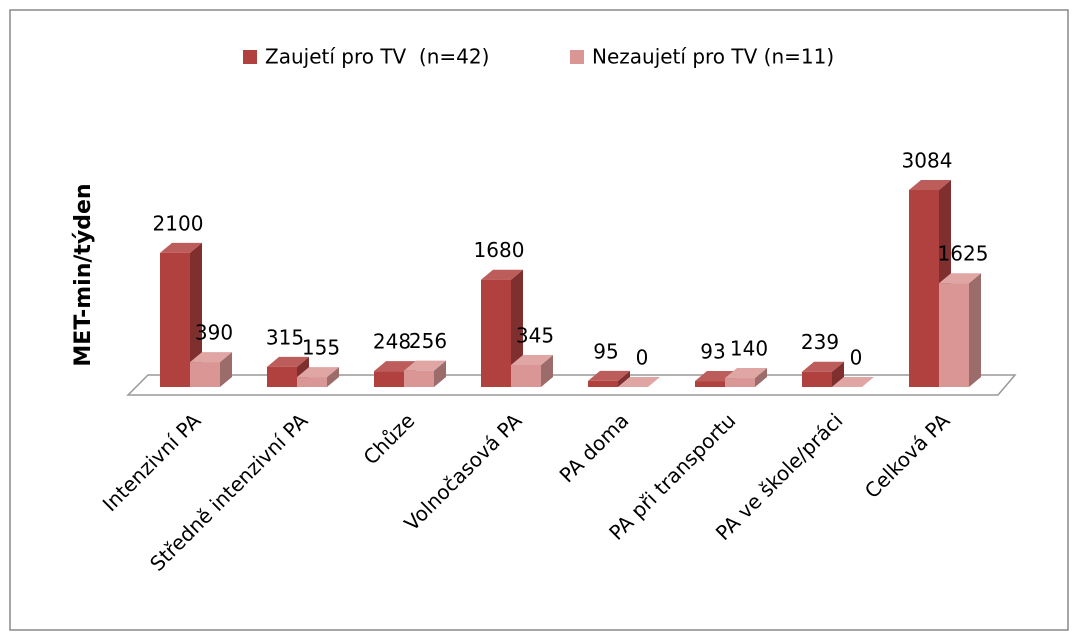 This screenshot has height=641, width=1080. Describe the element at coordinates (392, 342) in the screenshot. I see `value-label: 248` at that location.